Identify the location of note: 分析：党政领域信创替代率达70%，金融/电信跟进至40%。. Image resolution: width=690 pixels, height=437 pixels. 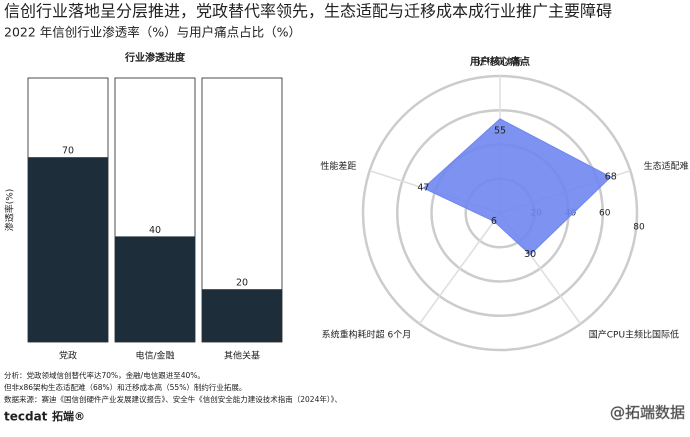
(104, 375).